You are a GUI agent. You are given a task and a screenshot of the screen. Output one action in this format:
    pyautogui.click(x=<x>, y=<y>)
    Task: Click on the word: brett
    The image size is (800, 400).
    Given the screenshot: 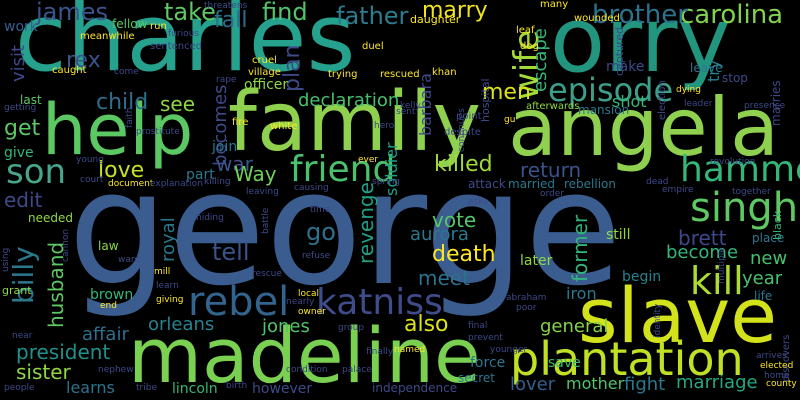 What is the action you would take?
    pyautogui.click(x=702, y=238)
    